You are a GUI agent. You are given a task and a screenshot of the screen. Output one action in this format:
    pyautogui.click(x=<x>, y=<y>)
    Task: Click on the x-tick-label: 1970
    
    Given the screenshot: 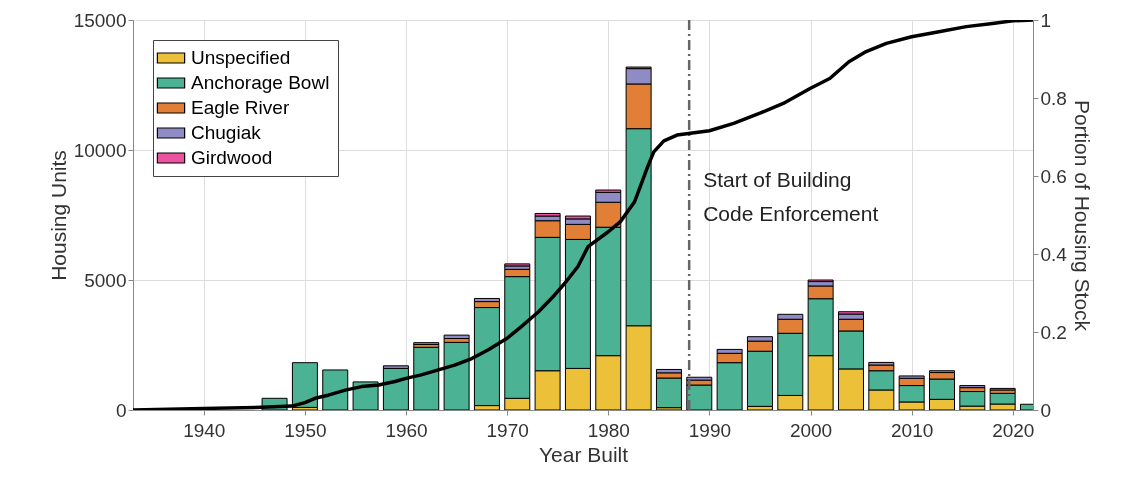 What is the action you would take?
    pyautogui.click(x=507, y=430)
    